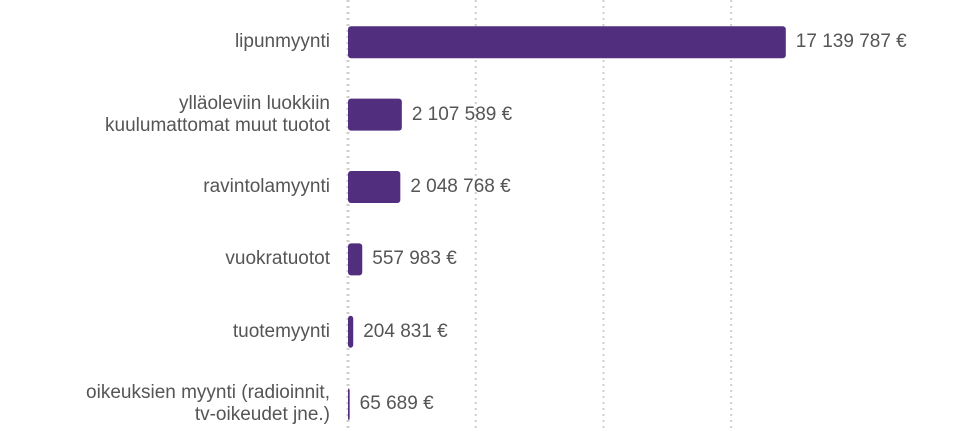 This screenshot has height=431, width=953. I want to click on category-label: vuokratuotot, so click(277, 259).